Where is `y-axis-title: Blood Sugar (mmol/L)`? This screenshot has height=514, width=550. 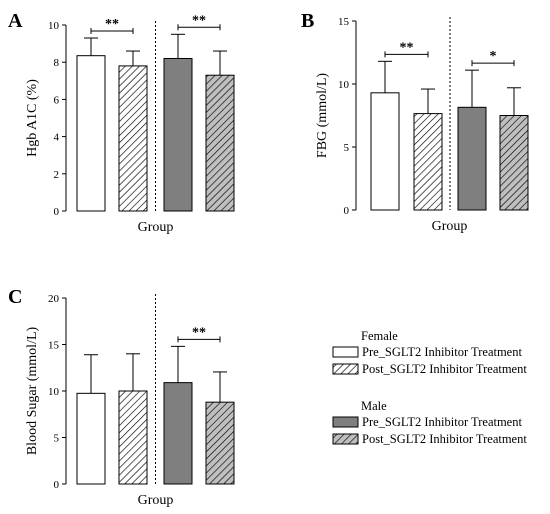
y-axis-title: Blood Sugar (mmol/L) is located at coordinates (32, 391).